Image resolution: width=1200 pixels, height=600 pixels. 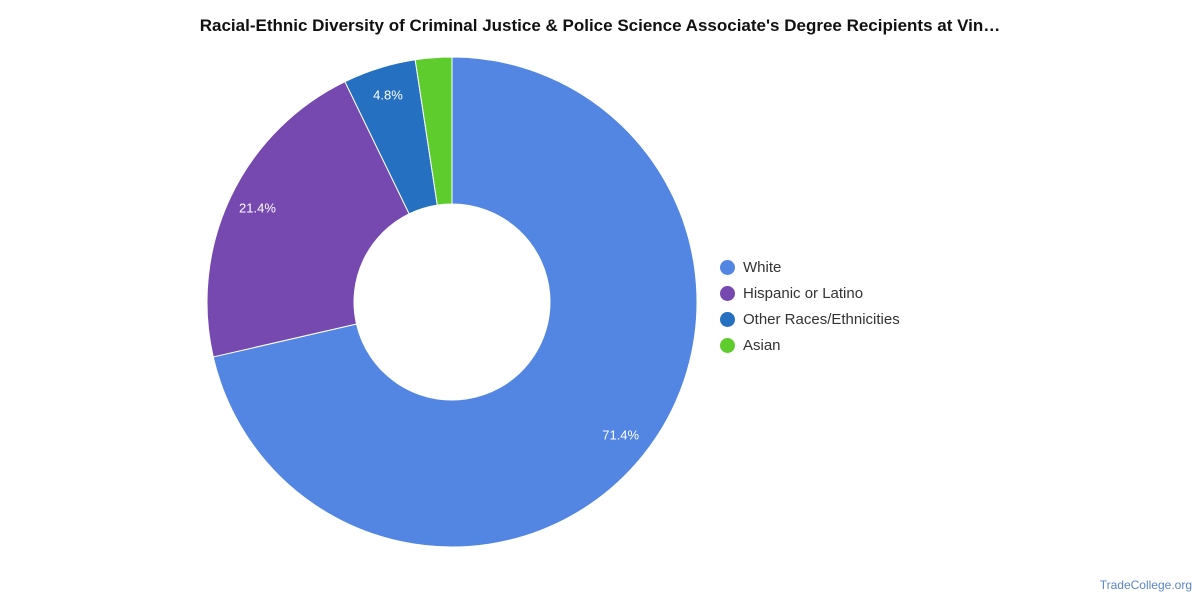 I want to click on legend-label: Hispanic or Latino, so click(x=803, y=293).